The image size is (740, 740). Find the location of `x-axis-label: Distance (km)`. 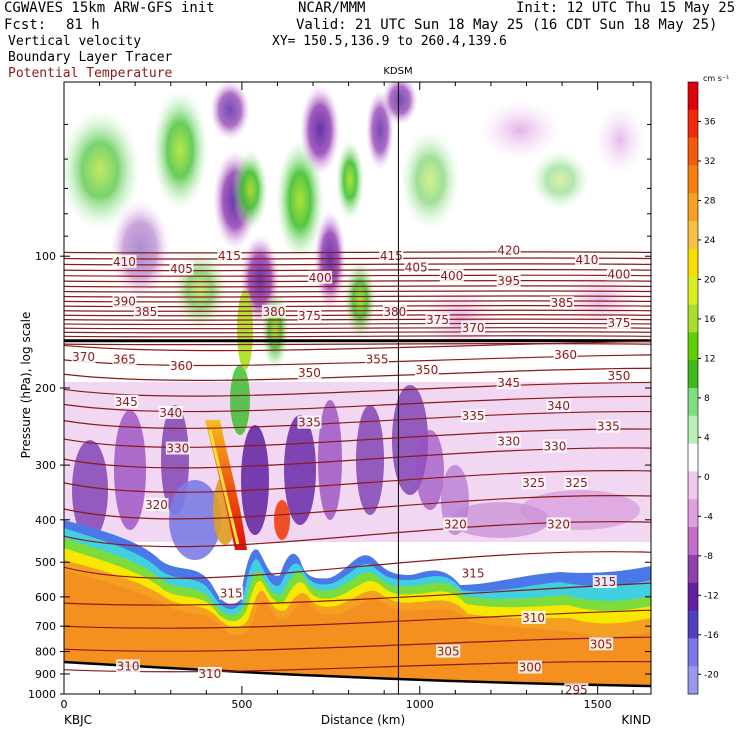

x-axis-label: Distance (km) is located at coordinates (363, 720).